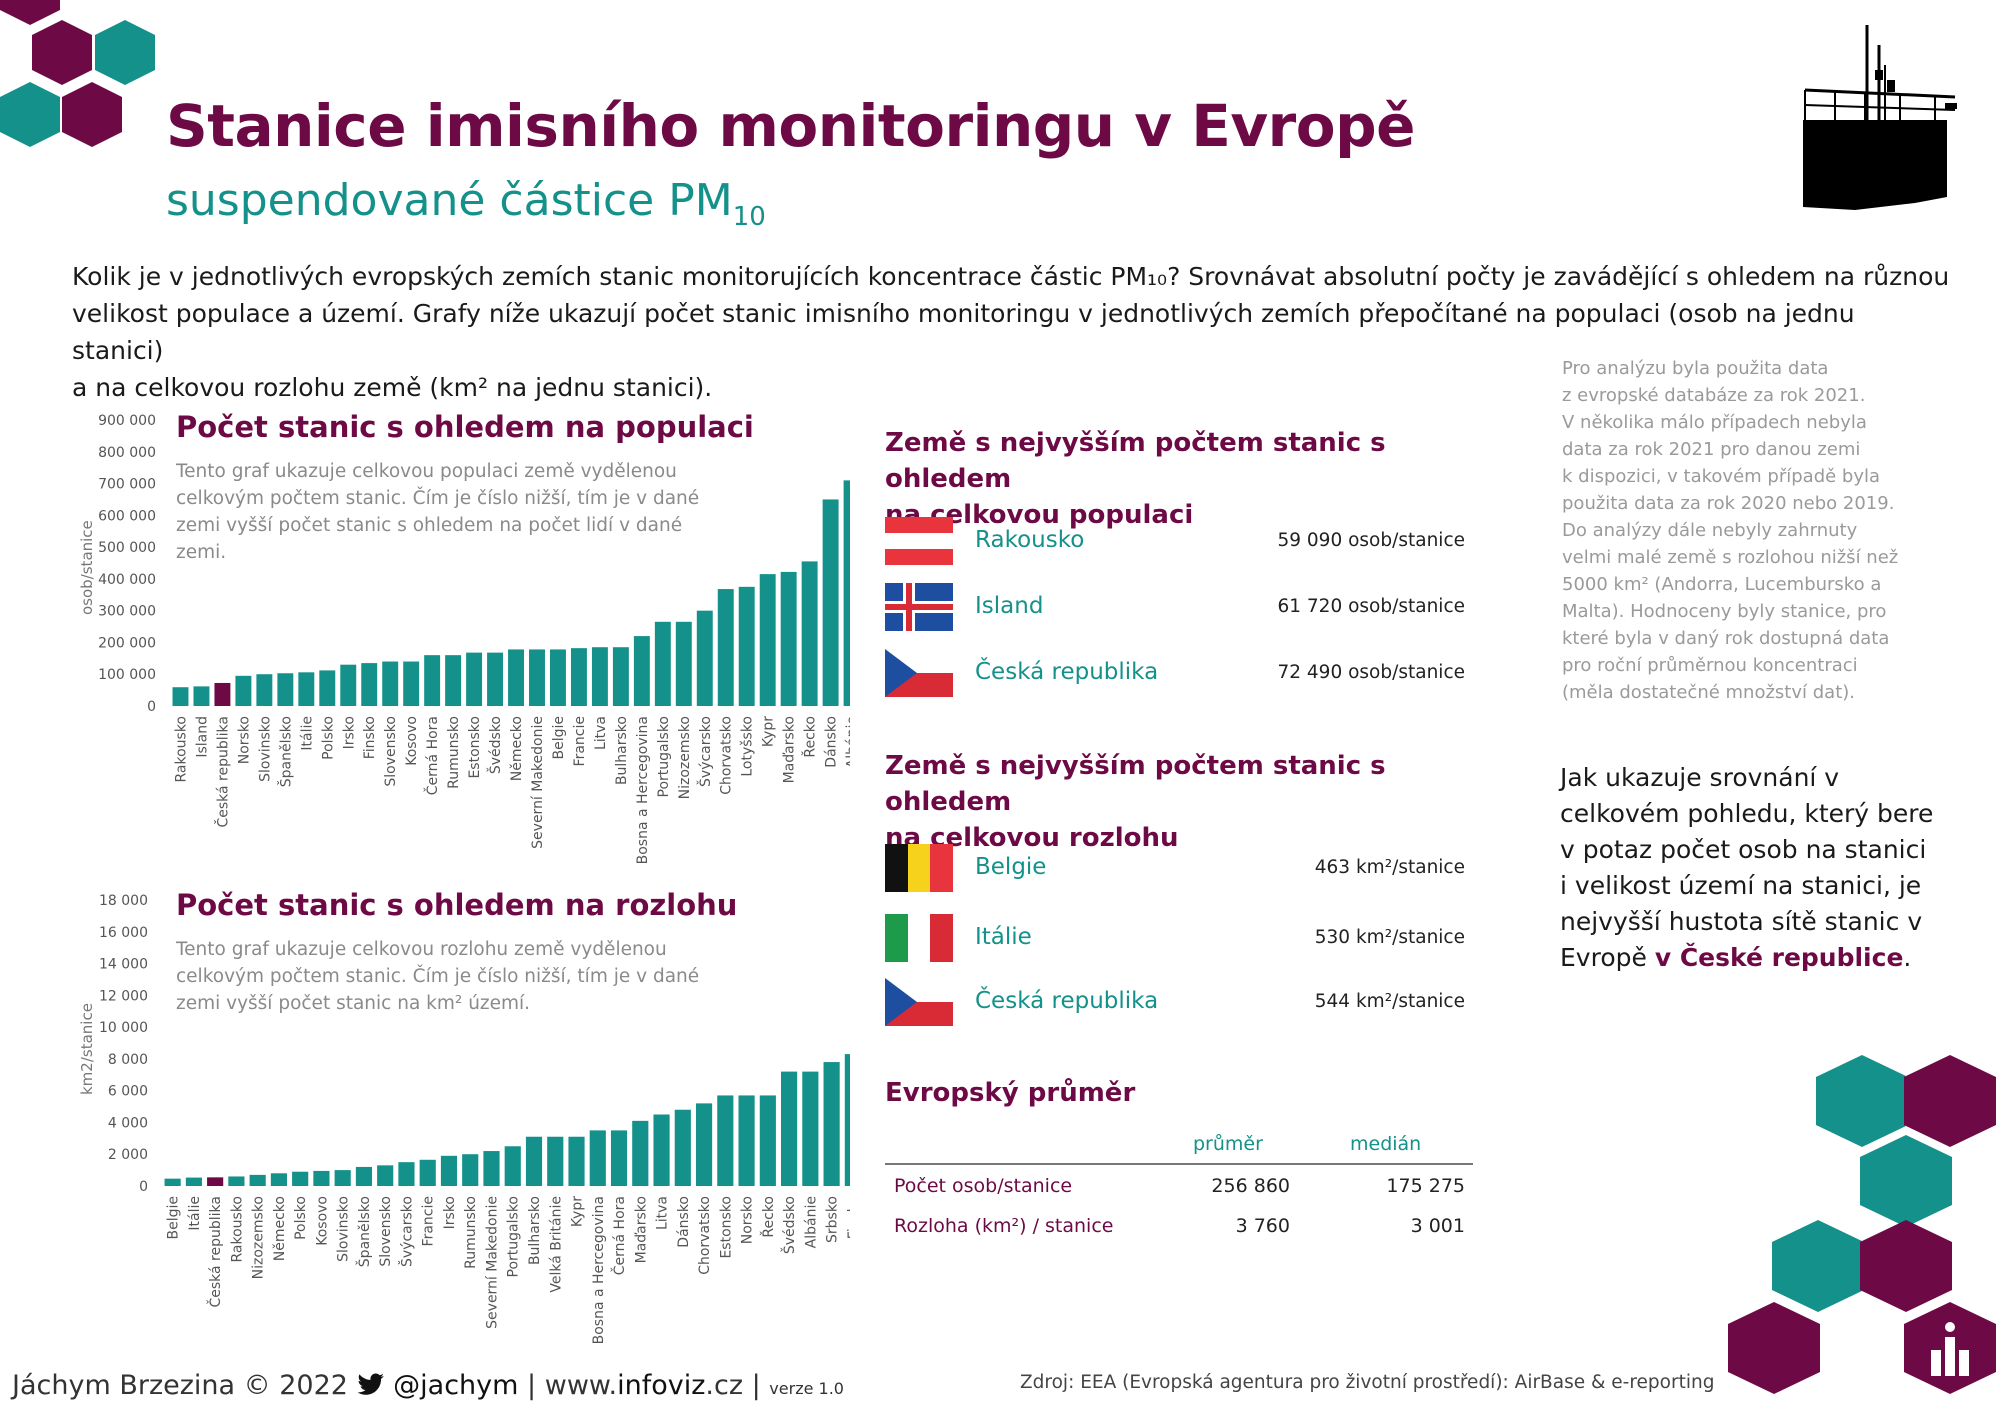 The width and height of the screenshot is (2000, 1414). Describe the element at coordinates (663, 1213) in the screenshot. I see `x-tick-label: Litva` at that location.